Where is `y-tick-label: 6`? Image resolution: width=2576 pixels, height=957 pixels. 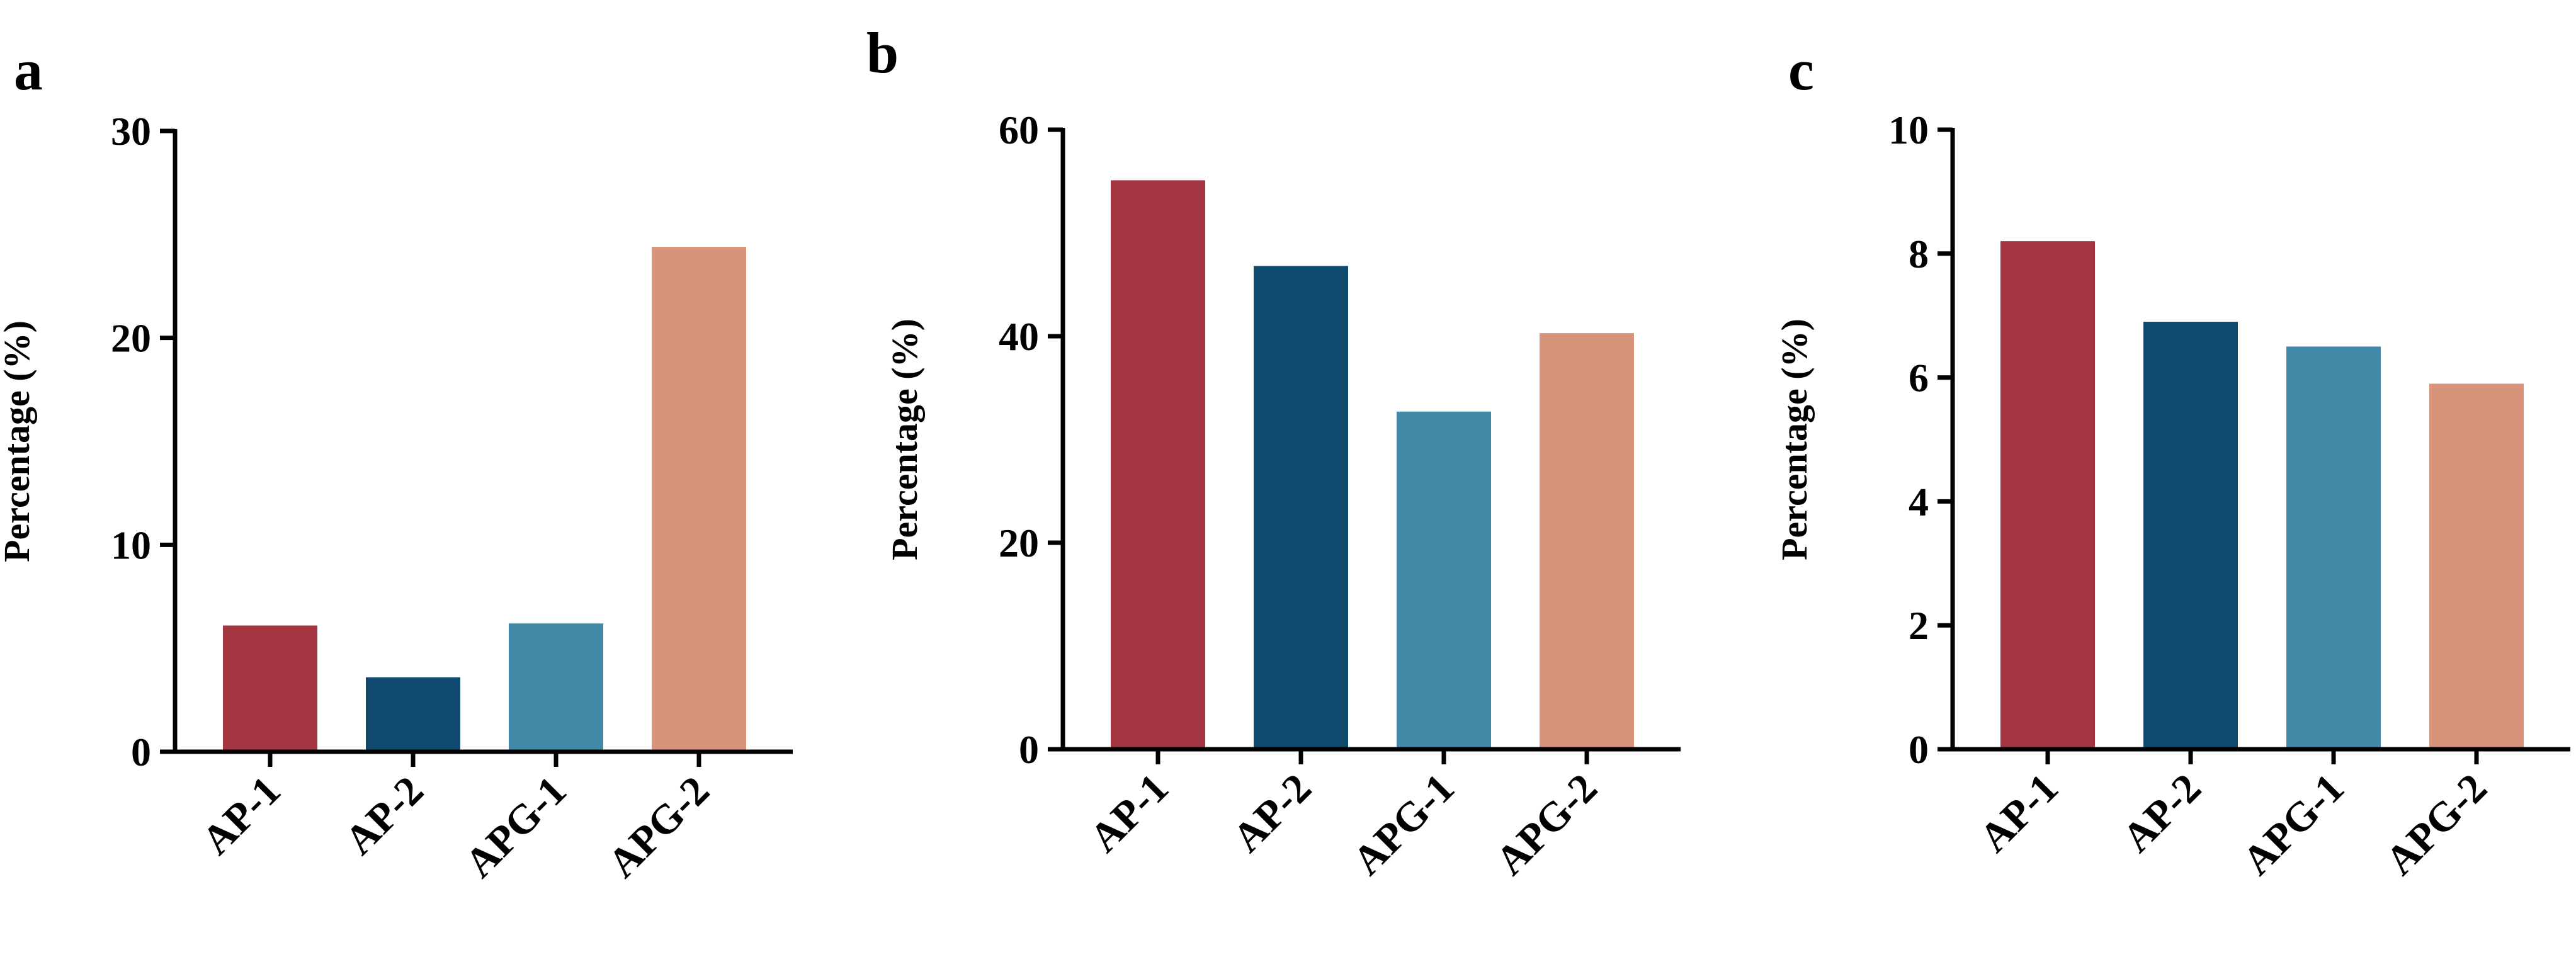 y-tick-label: 6 is located at coordinates (1919, 378).